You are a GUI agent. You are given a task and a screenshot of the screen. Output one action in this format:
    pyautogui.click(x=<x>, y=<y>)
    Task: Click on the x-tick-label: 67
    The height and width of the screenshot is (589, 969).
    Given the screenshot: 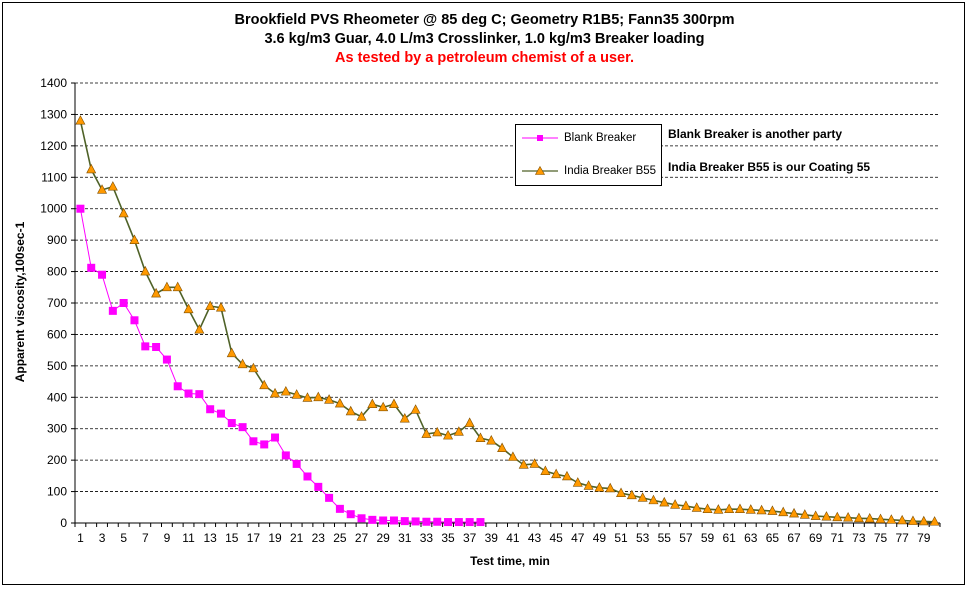 What is the action you would take?
    pyautogui.click(x=794, y=538)
    